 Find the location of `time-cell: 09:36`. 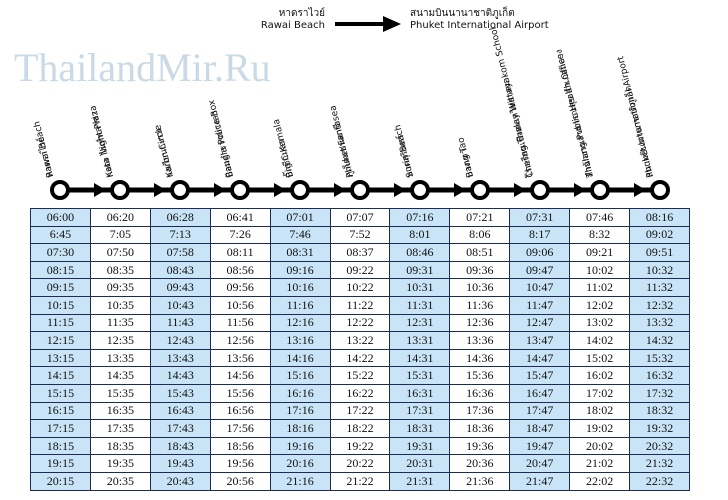

time-cell: 09:36 is located at coordinates (480, 270).